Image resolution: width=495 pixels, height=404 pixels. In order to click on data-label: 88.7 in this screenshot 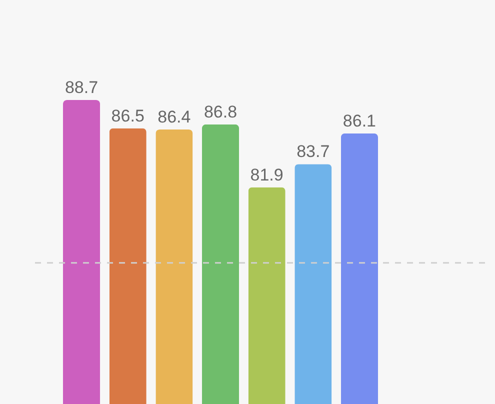, I will do `click(81, 88)`.